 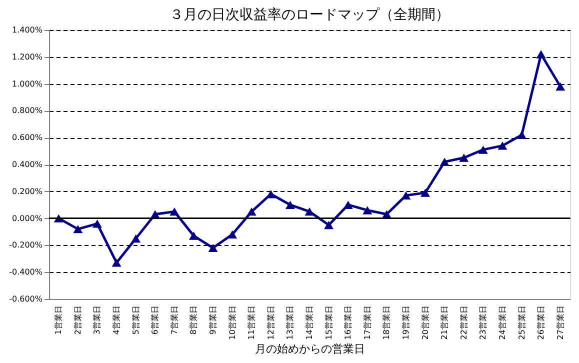 I want to click on x-tick-label: 22営業日, so click(x=463, y=323).